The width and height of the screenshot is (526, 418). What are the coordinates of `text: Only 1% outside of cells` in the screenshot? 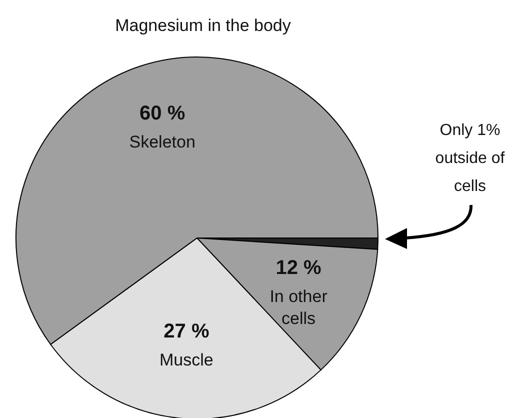 It's located at (470, 158).